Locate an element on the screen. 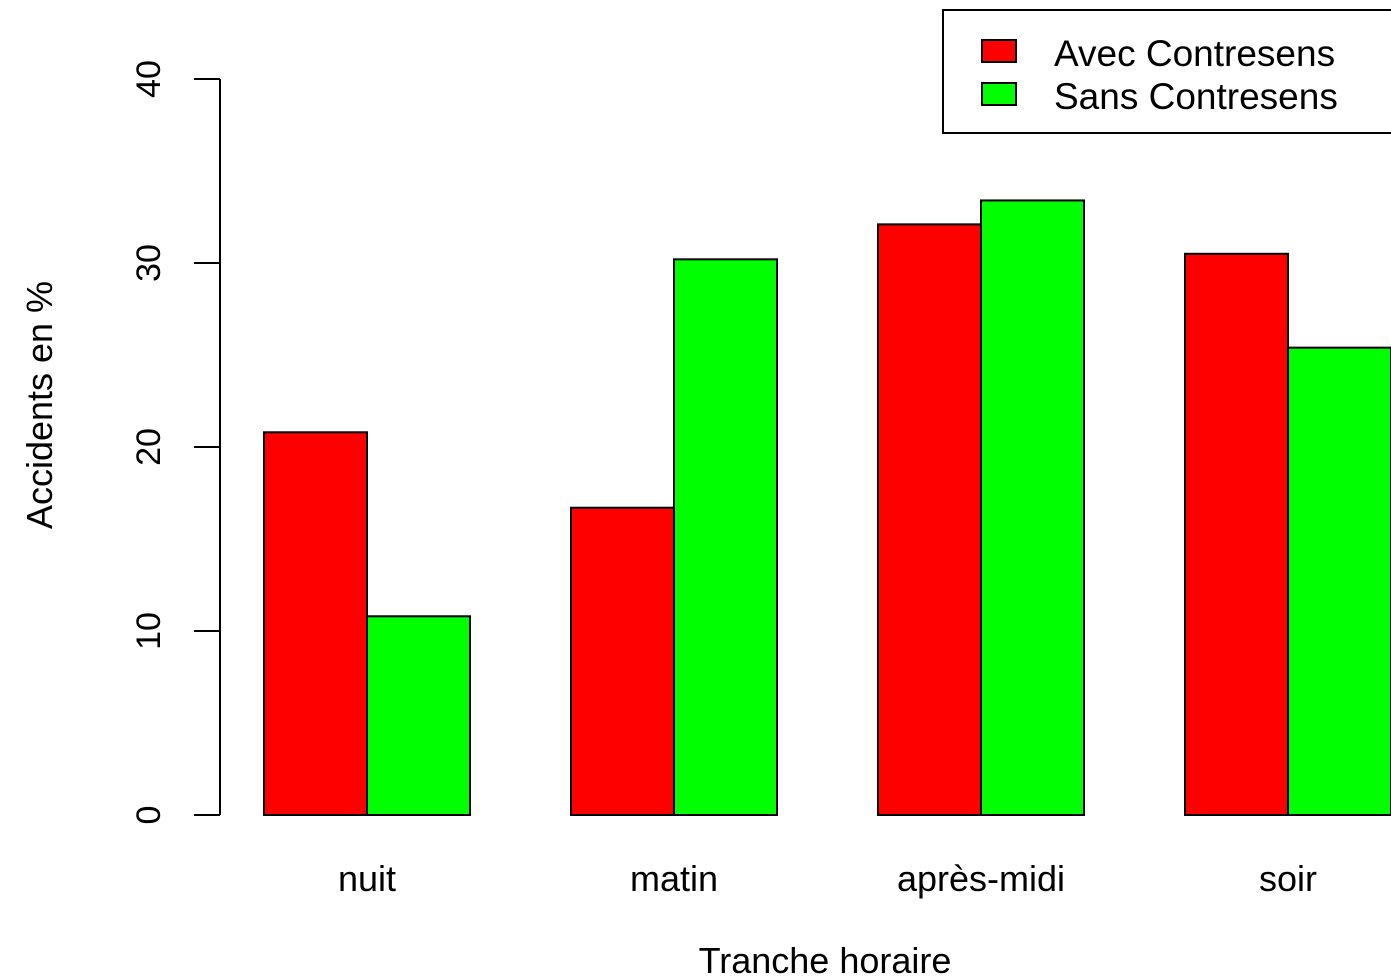 The width and height of the screenshot is (1391, 980). bar-soir-sans-contresens is located at coordinates (1339, 581).